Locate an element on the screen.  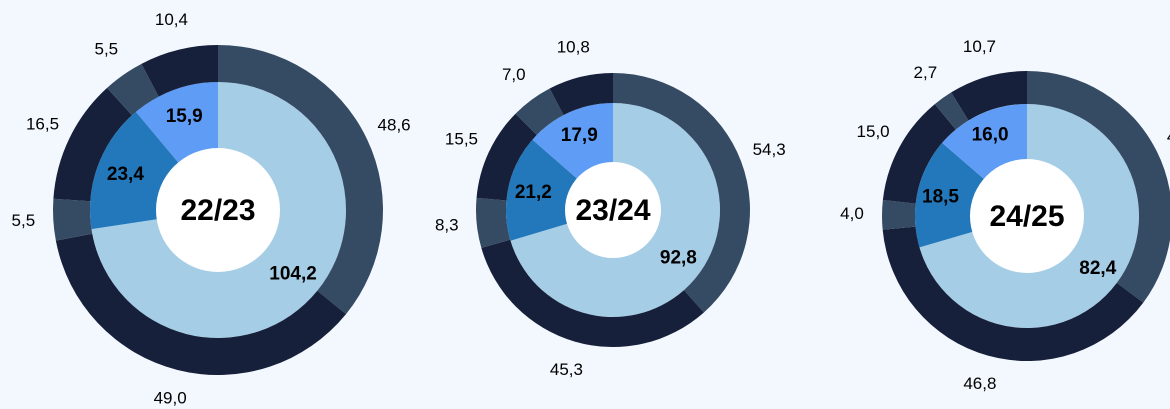
outer-value-label: 46,8 is located at coordinates (979, 383).